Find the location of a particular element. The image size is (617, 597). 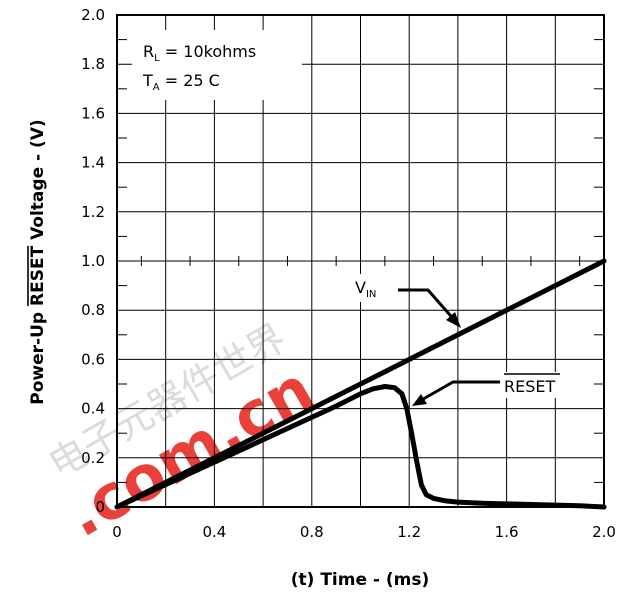

condition-rl-sub: L is located at coordinates (157, 58).